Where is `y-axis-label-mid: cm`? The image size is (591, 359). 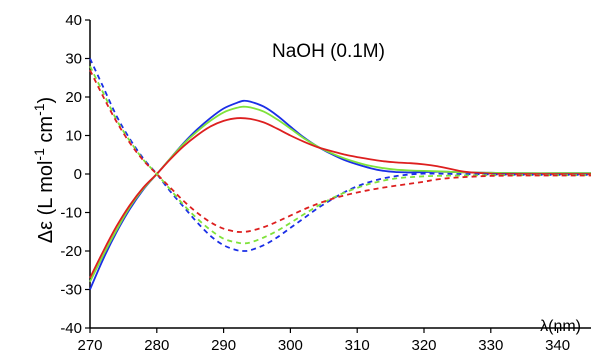 y-axis-label-mid: cm is located at coordinates (46, 132).